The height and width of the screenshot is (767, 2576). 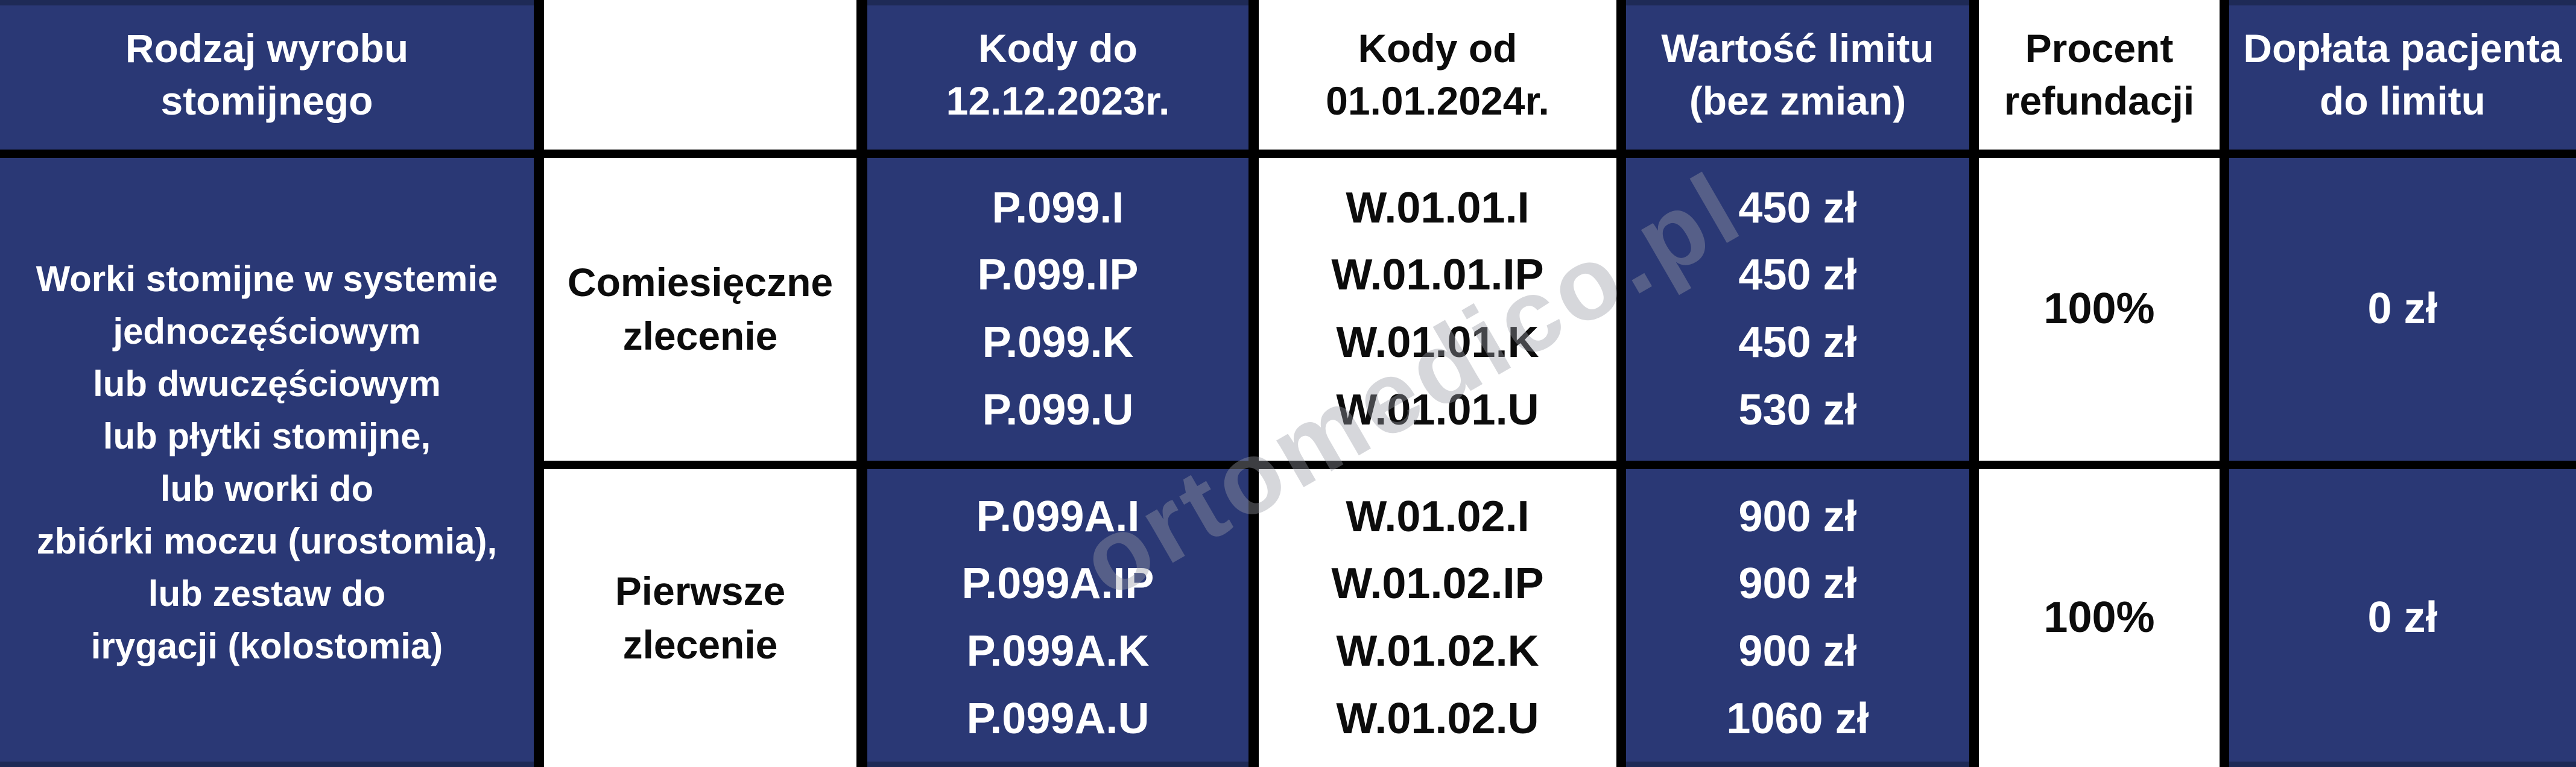 What do you see at coordinates (1437, 310) in the screenshot?
I see `cell-new-codes-monthly: W.01.01.I W.01.01.IP W.01.01.K W.01.01.U` at bounding box center [1437, 310].